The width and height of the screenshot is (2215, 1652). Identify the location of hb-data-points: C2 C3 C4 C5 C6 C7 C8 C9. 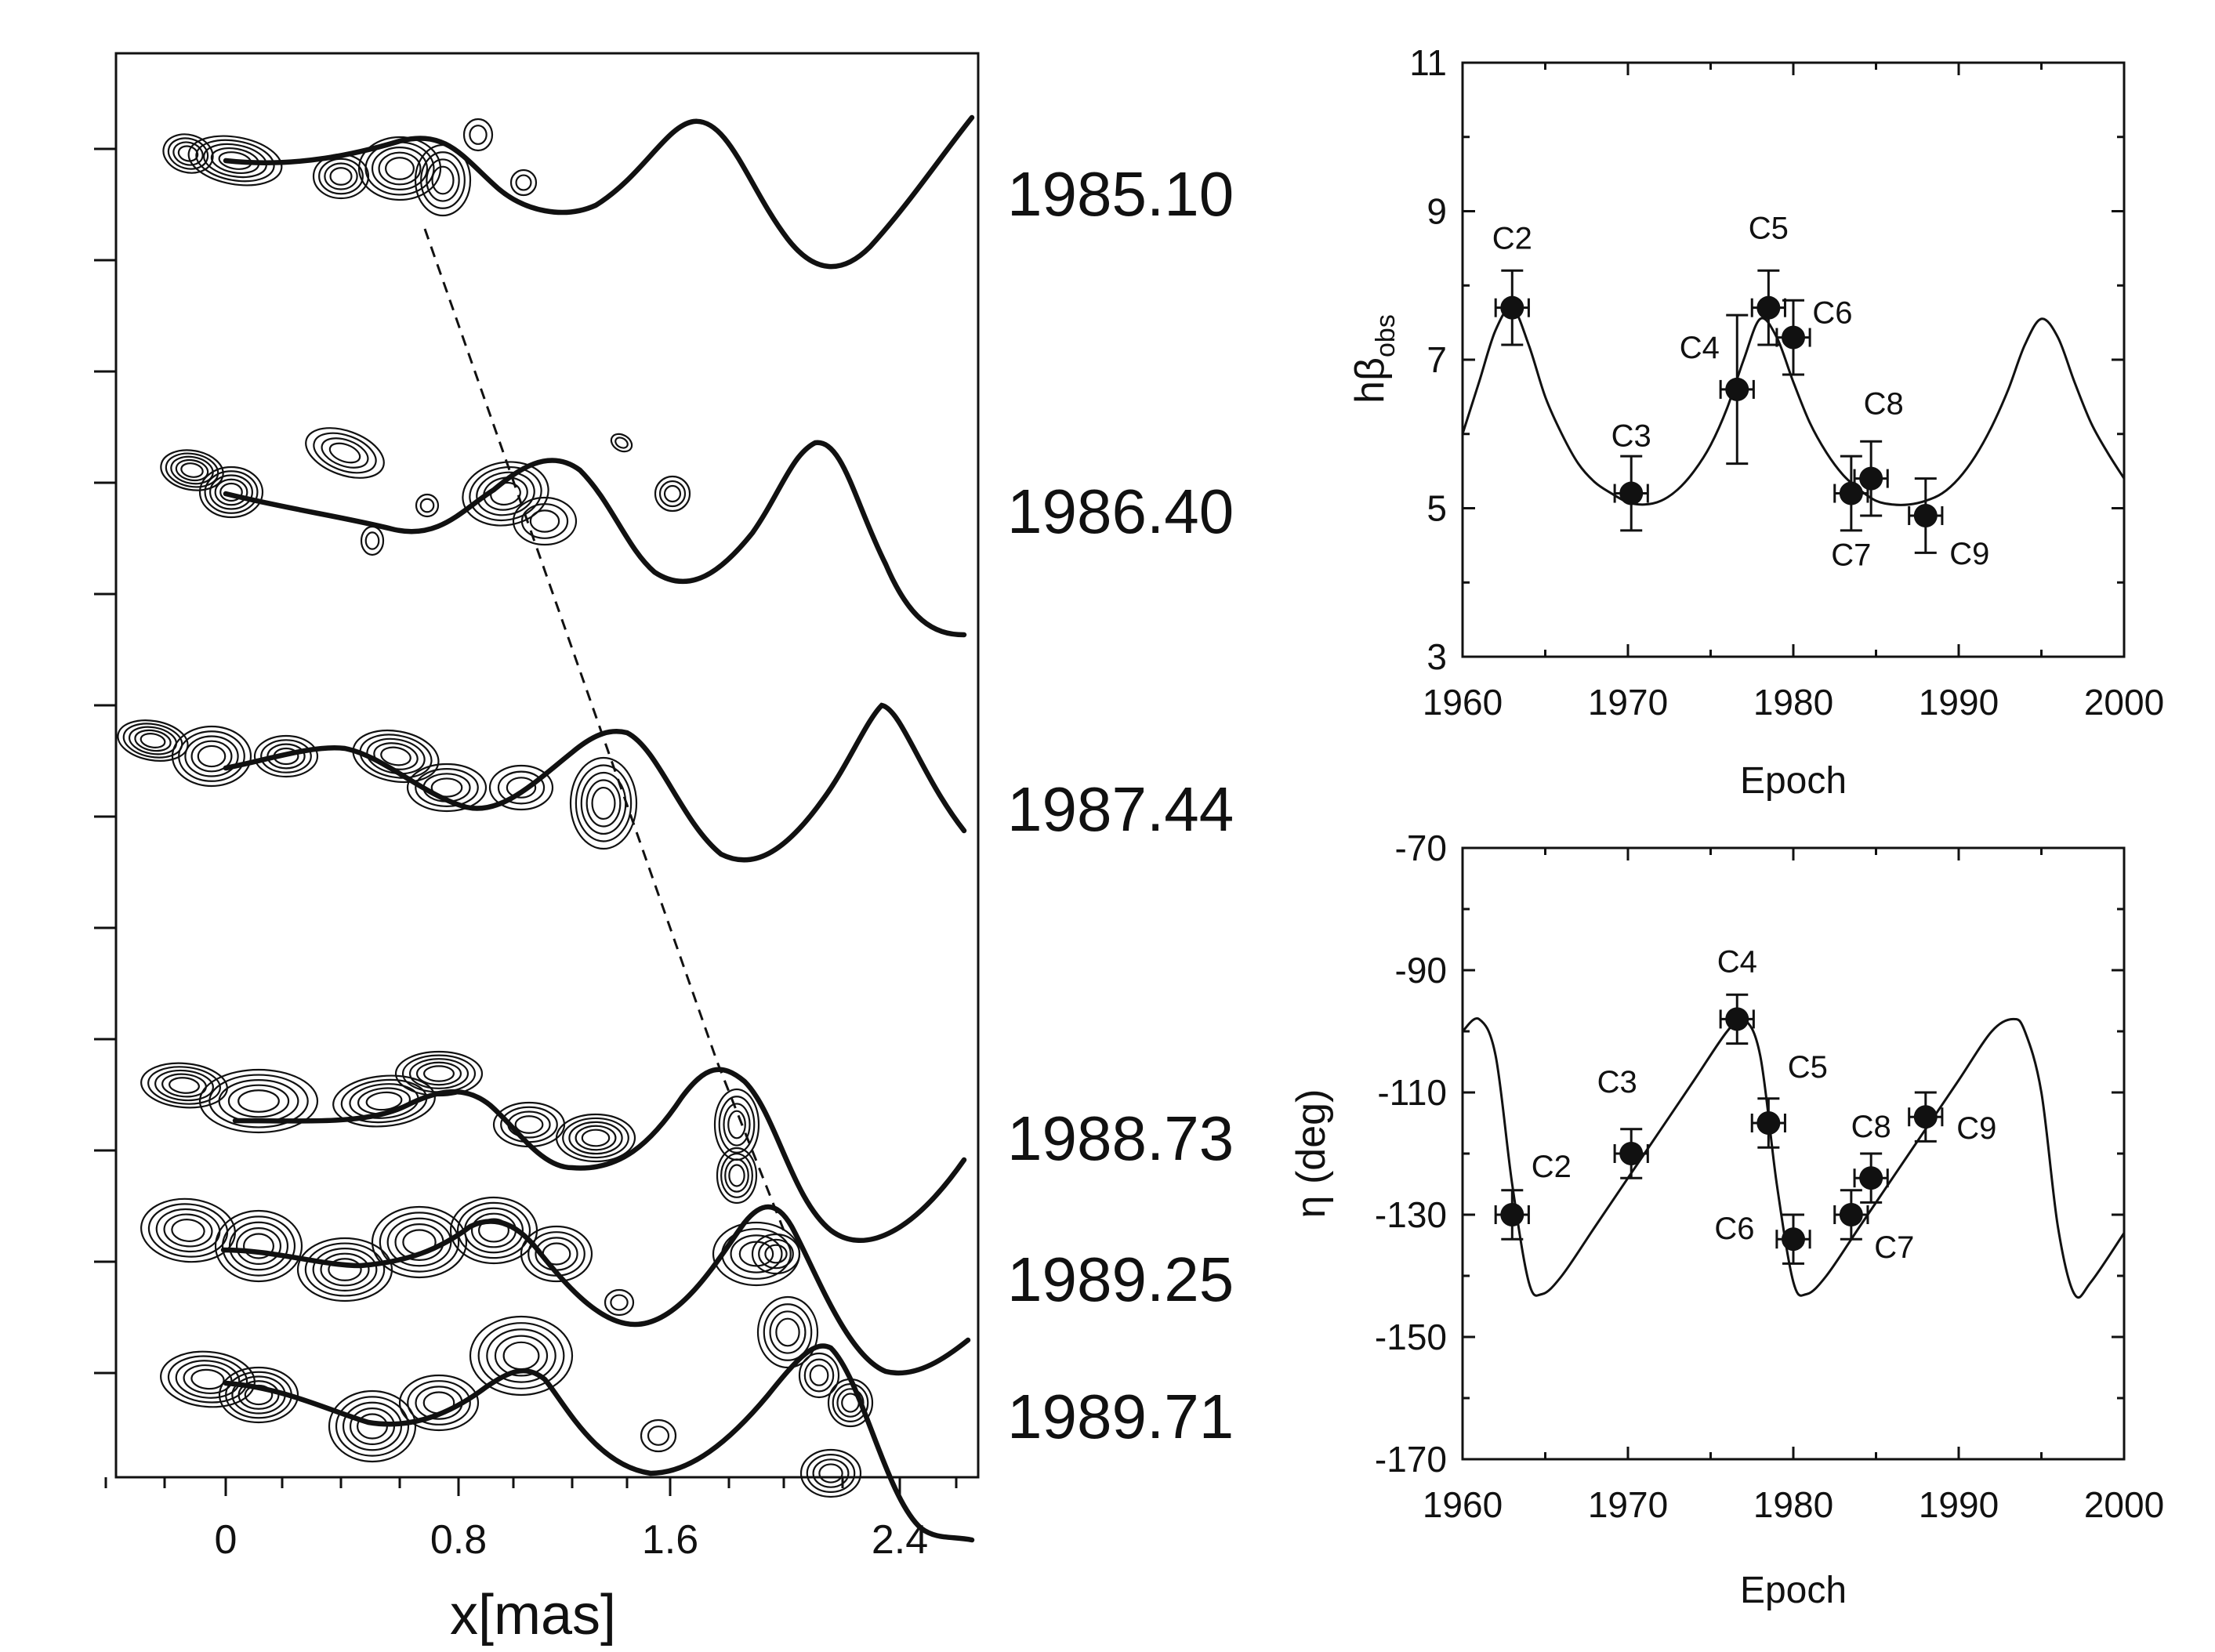
(1741, 392).